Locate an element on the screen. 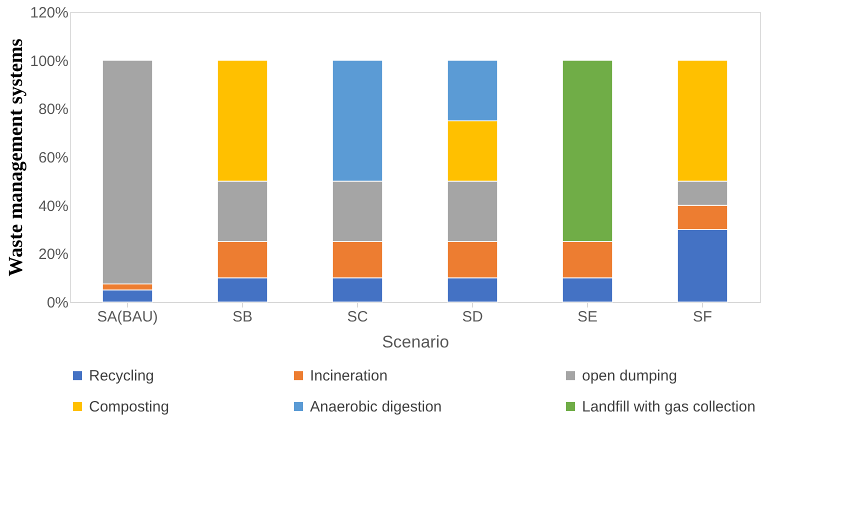 This screenshot has width=845, height=514. x-tick-label: SA(BAU) is located at coordinates (127, 317).